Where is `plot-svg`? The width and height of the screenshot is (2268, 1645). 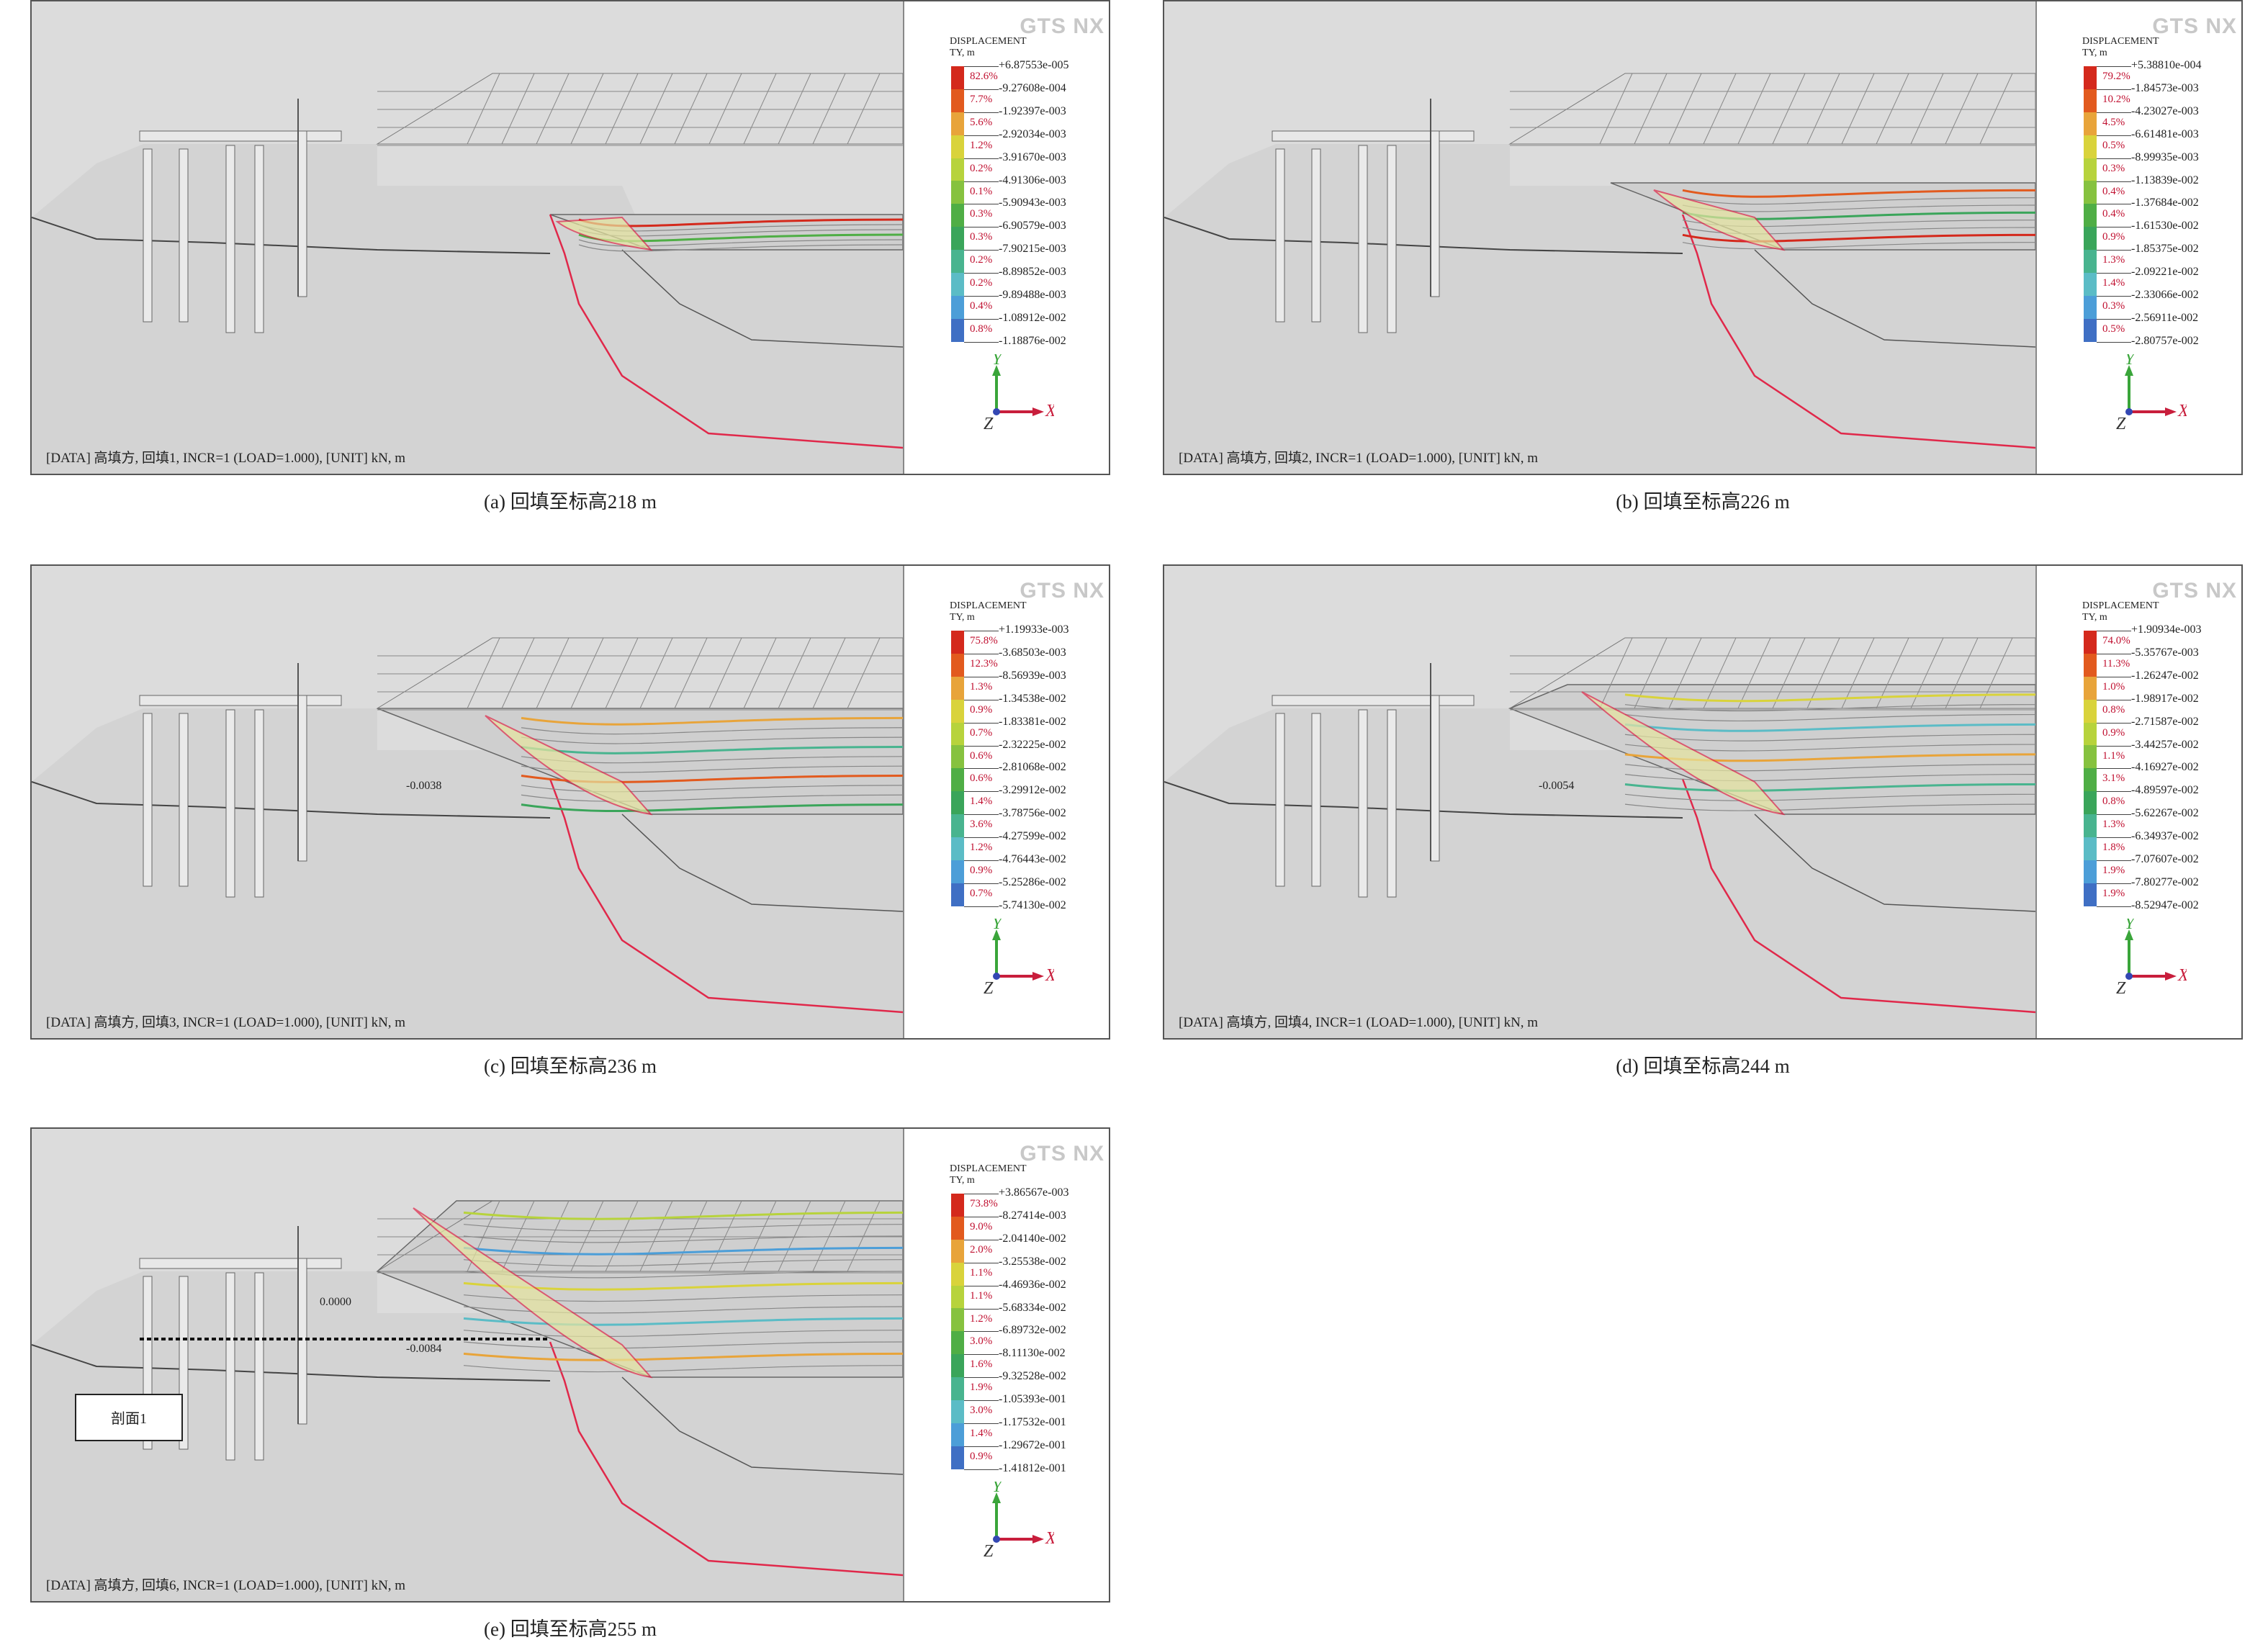 plot-svg is located at coordinates (1599, 273).